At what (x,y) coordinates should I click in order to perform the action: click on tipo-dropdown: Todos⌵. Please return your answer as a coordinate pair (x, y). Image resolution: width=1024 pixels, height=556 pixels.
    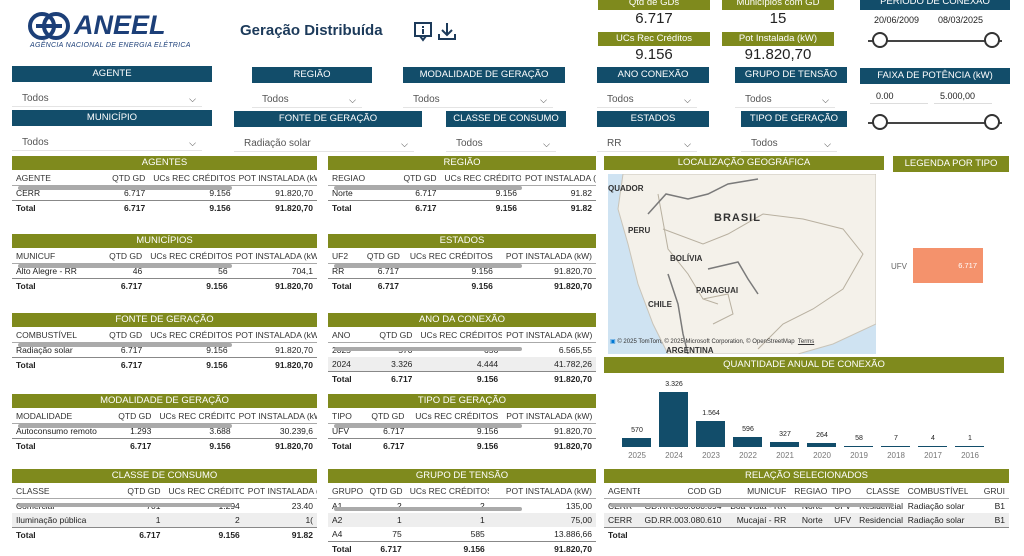
    Looking at the image, I should click on (789, 144).